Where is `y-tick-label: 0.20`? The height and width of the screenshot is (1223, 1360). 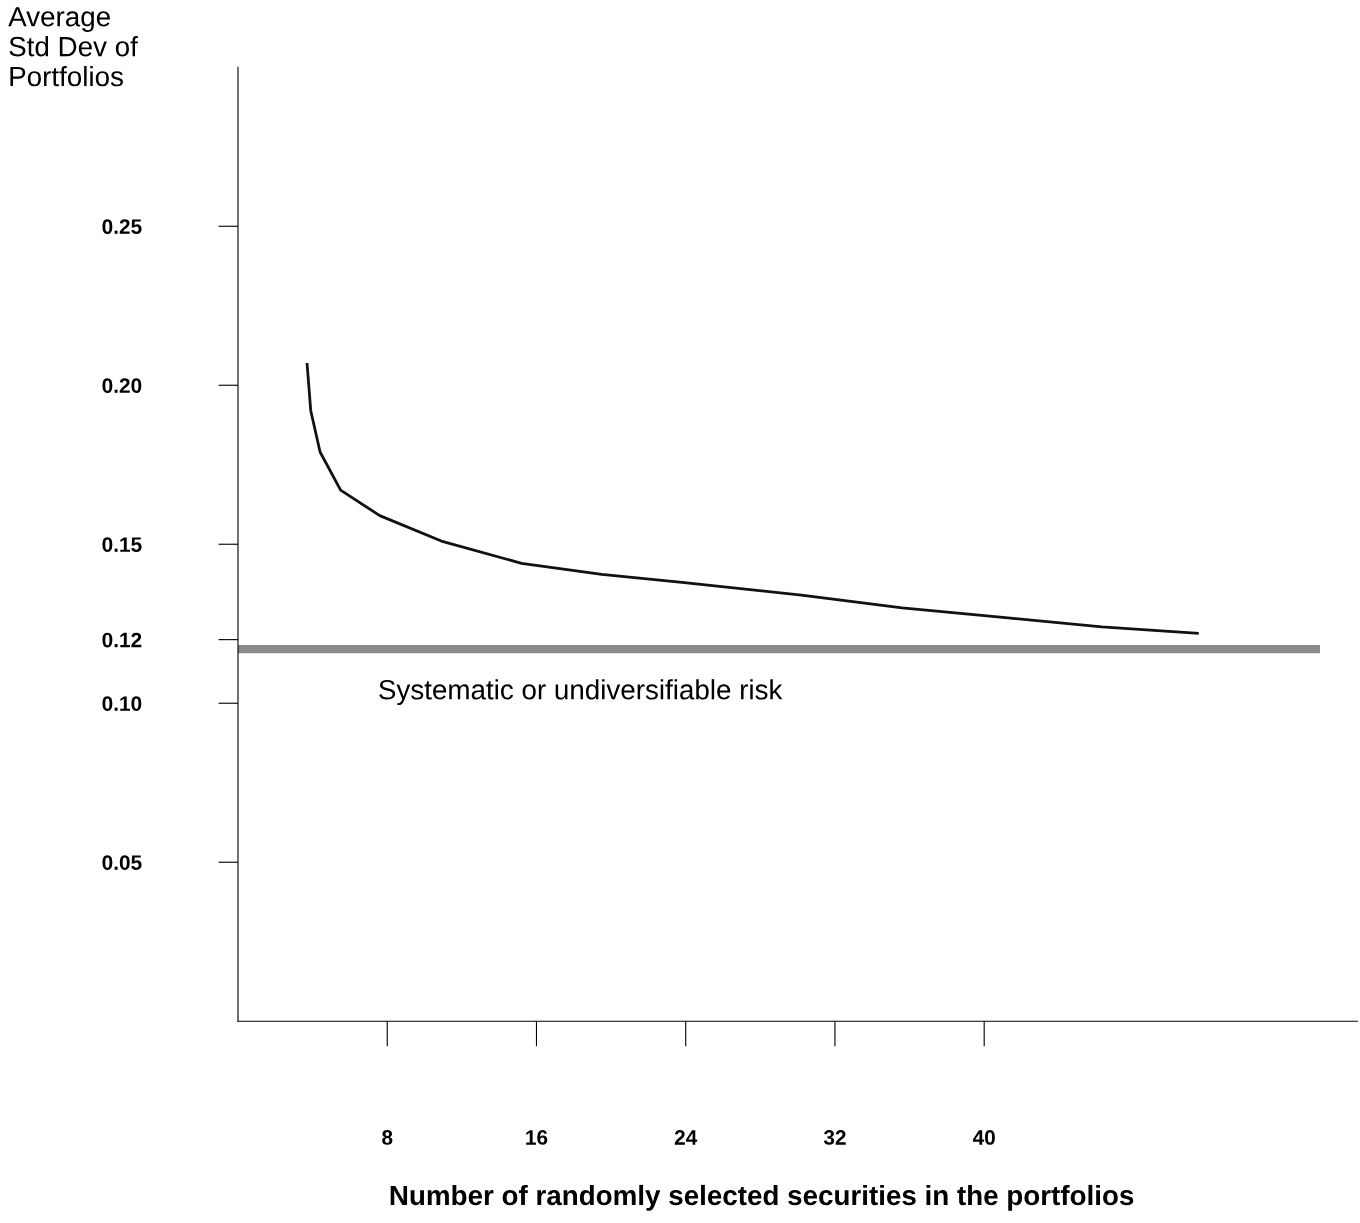 y-tick-label: 0.20 is located at coordinates (122, 385).